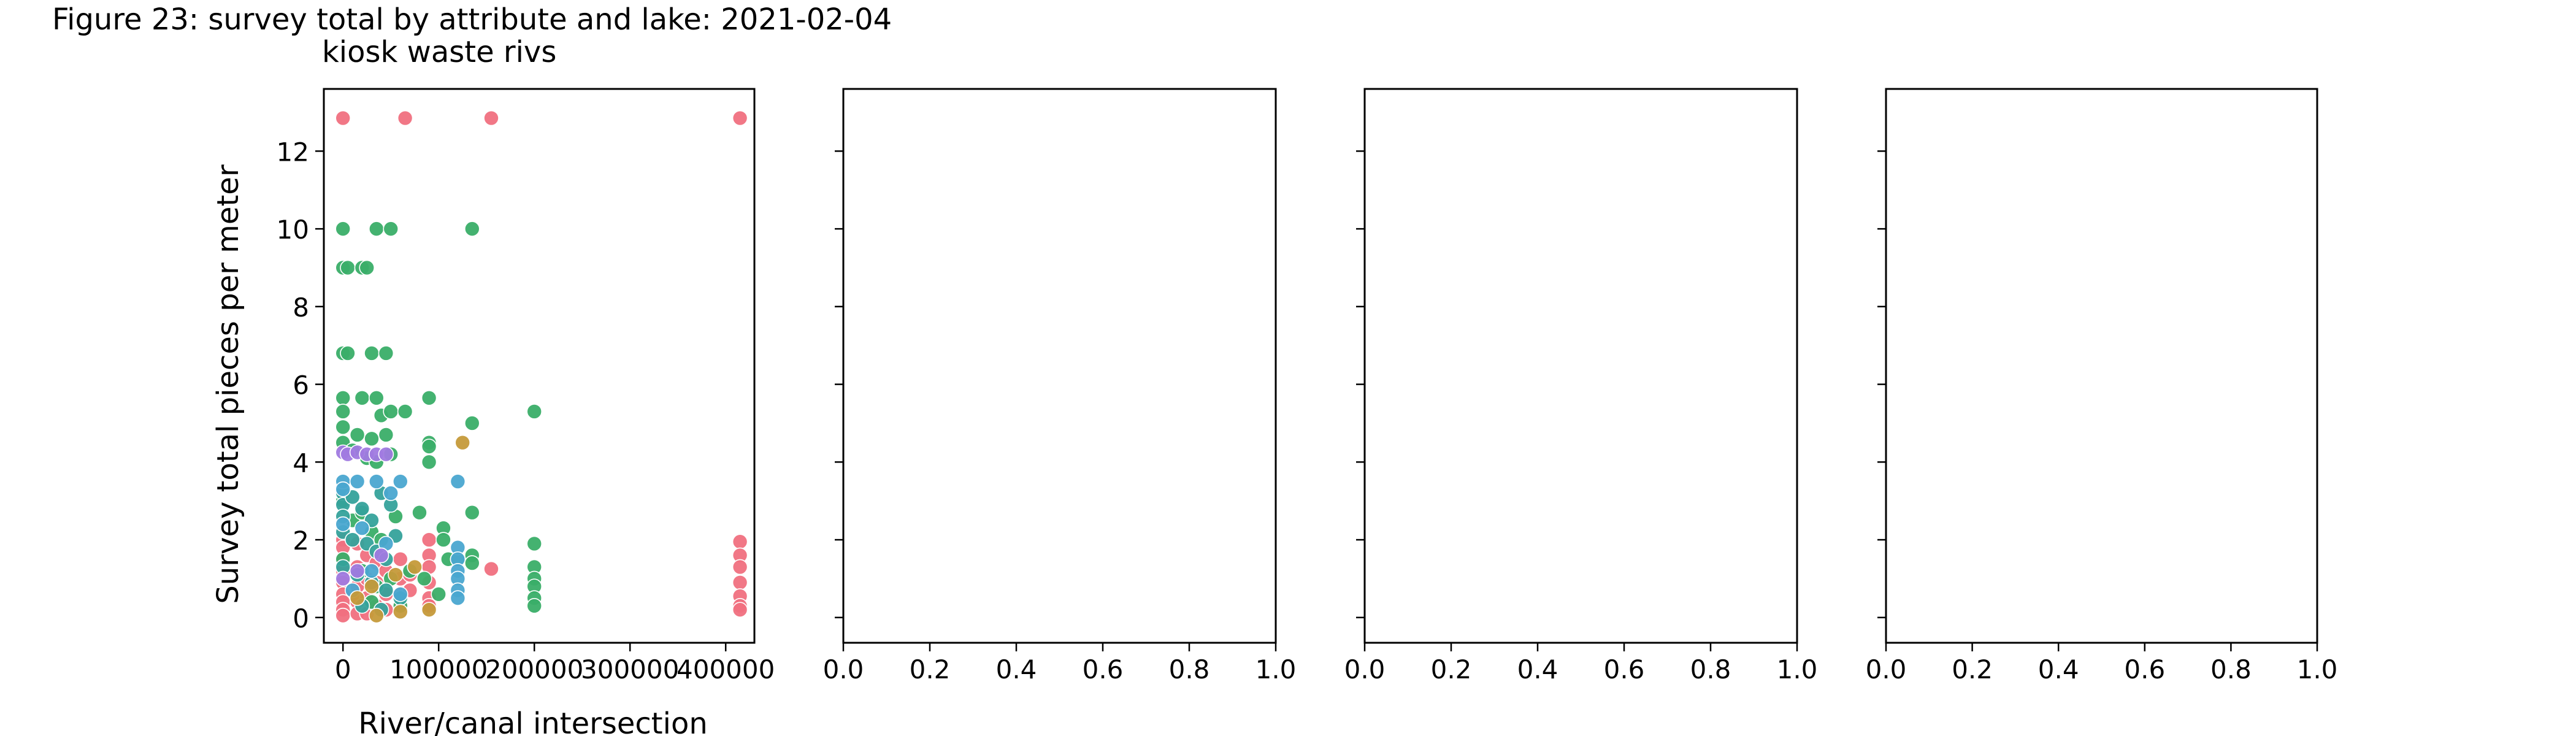 This screenshot has width=2576, height=736. What do you see at coordinates (293, 152) in the screenshot?
I see `y-tick-label: 12` at bounding box center [293, 152].